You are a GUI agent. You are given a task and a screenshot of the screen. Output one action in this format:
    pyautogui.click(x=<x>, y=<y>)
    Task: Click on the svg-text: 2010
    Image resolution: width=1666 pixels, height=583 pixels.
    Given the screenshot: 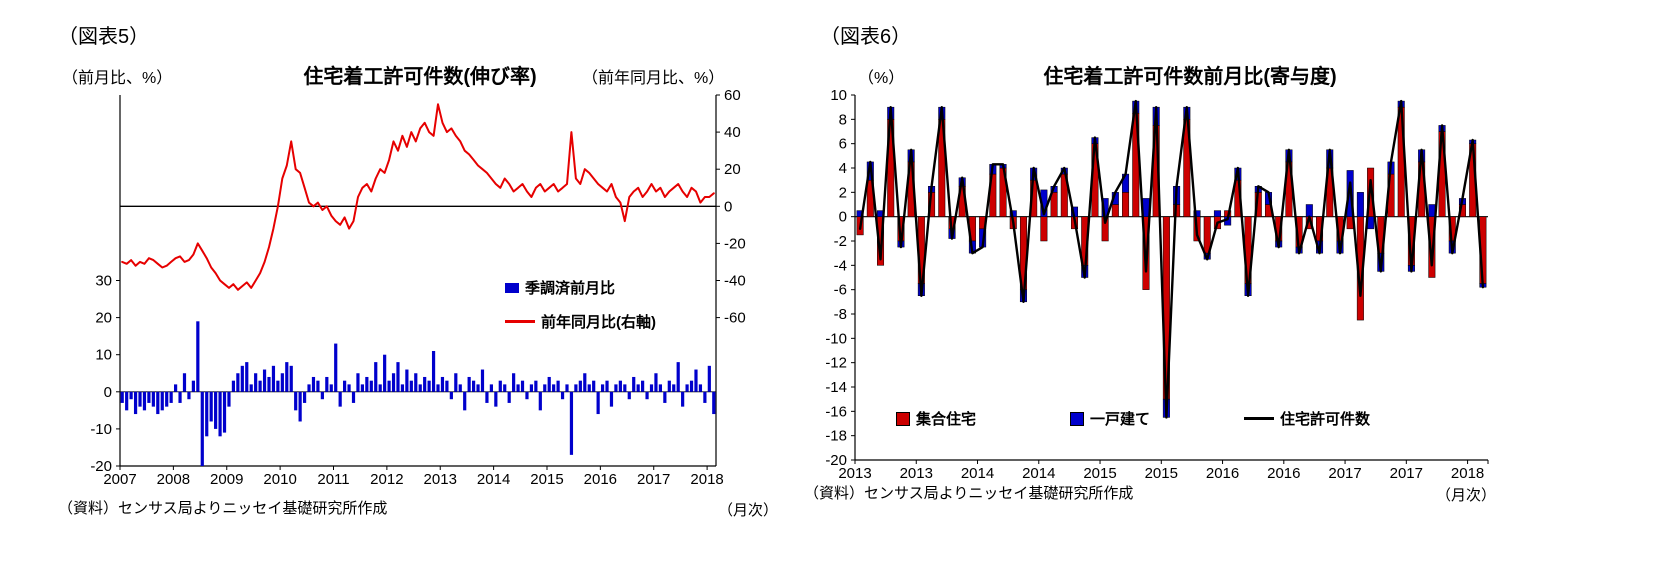 What is the action you would take?
    pyautogui.click(x=279, y=479)
    